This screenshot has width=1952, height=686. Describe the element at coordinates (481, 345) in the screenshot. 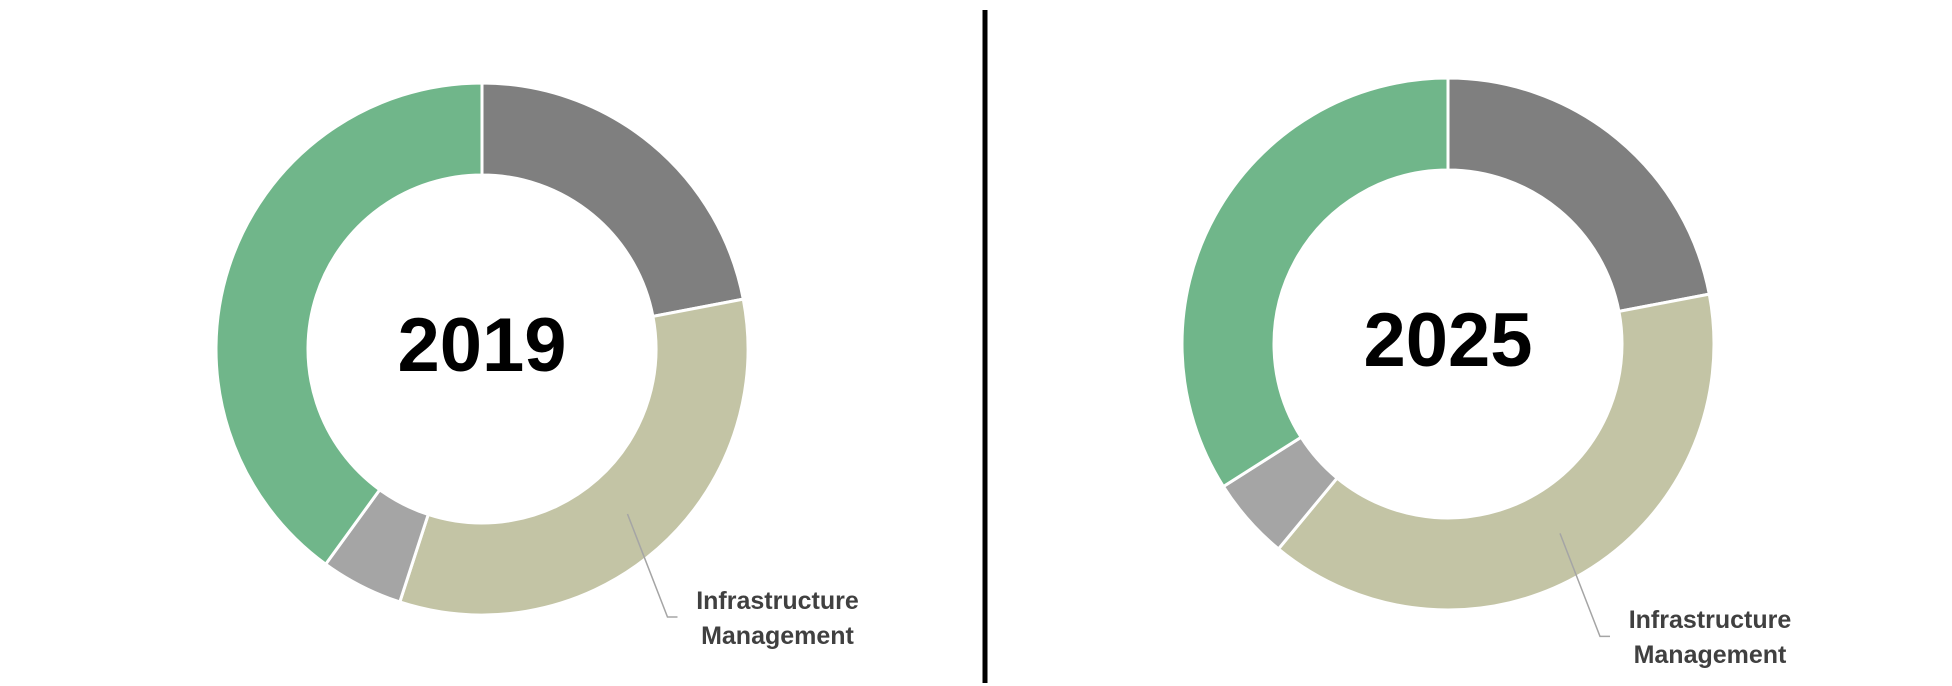

I see `chart-title: 2019` at that location.